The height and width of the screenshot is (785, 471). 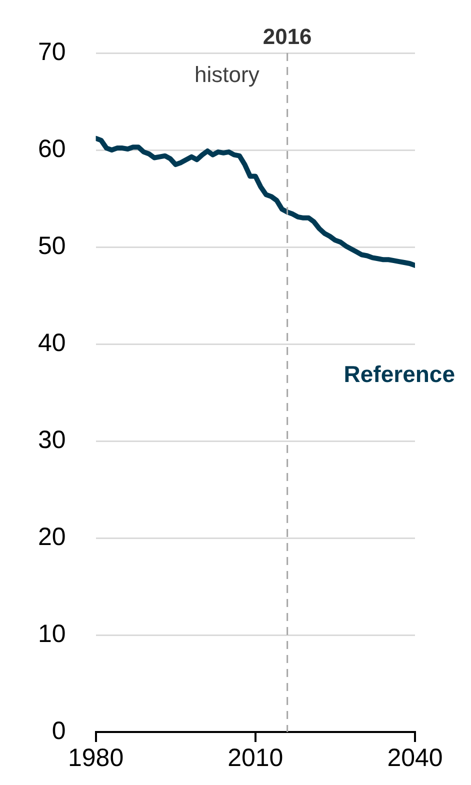 What do you see at coordinates (52, 440) in the screenshot?
I see `y-tick-label: 30` at bounding box center [52, 440].